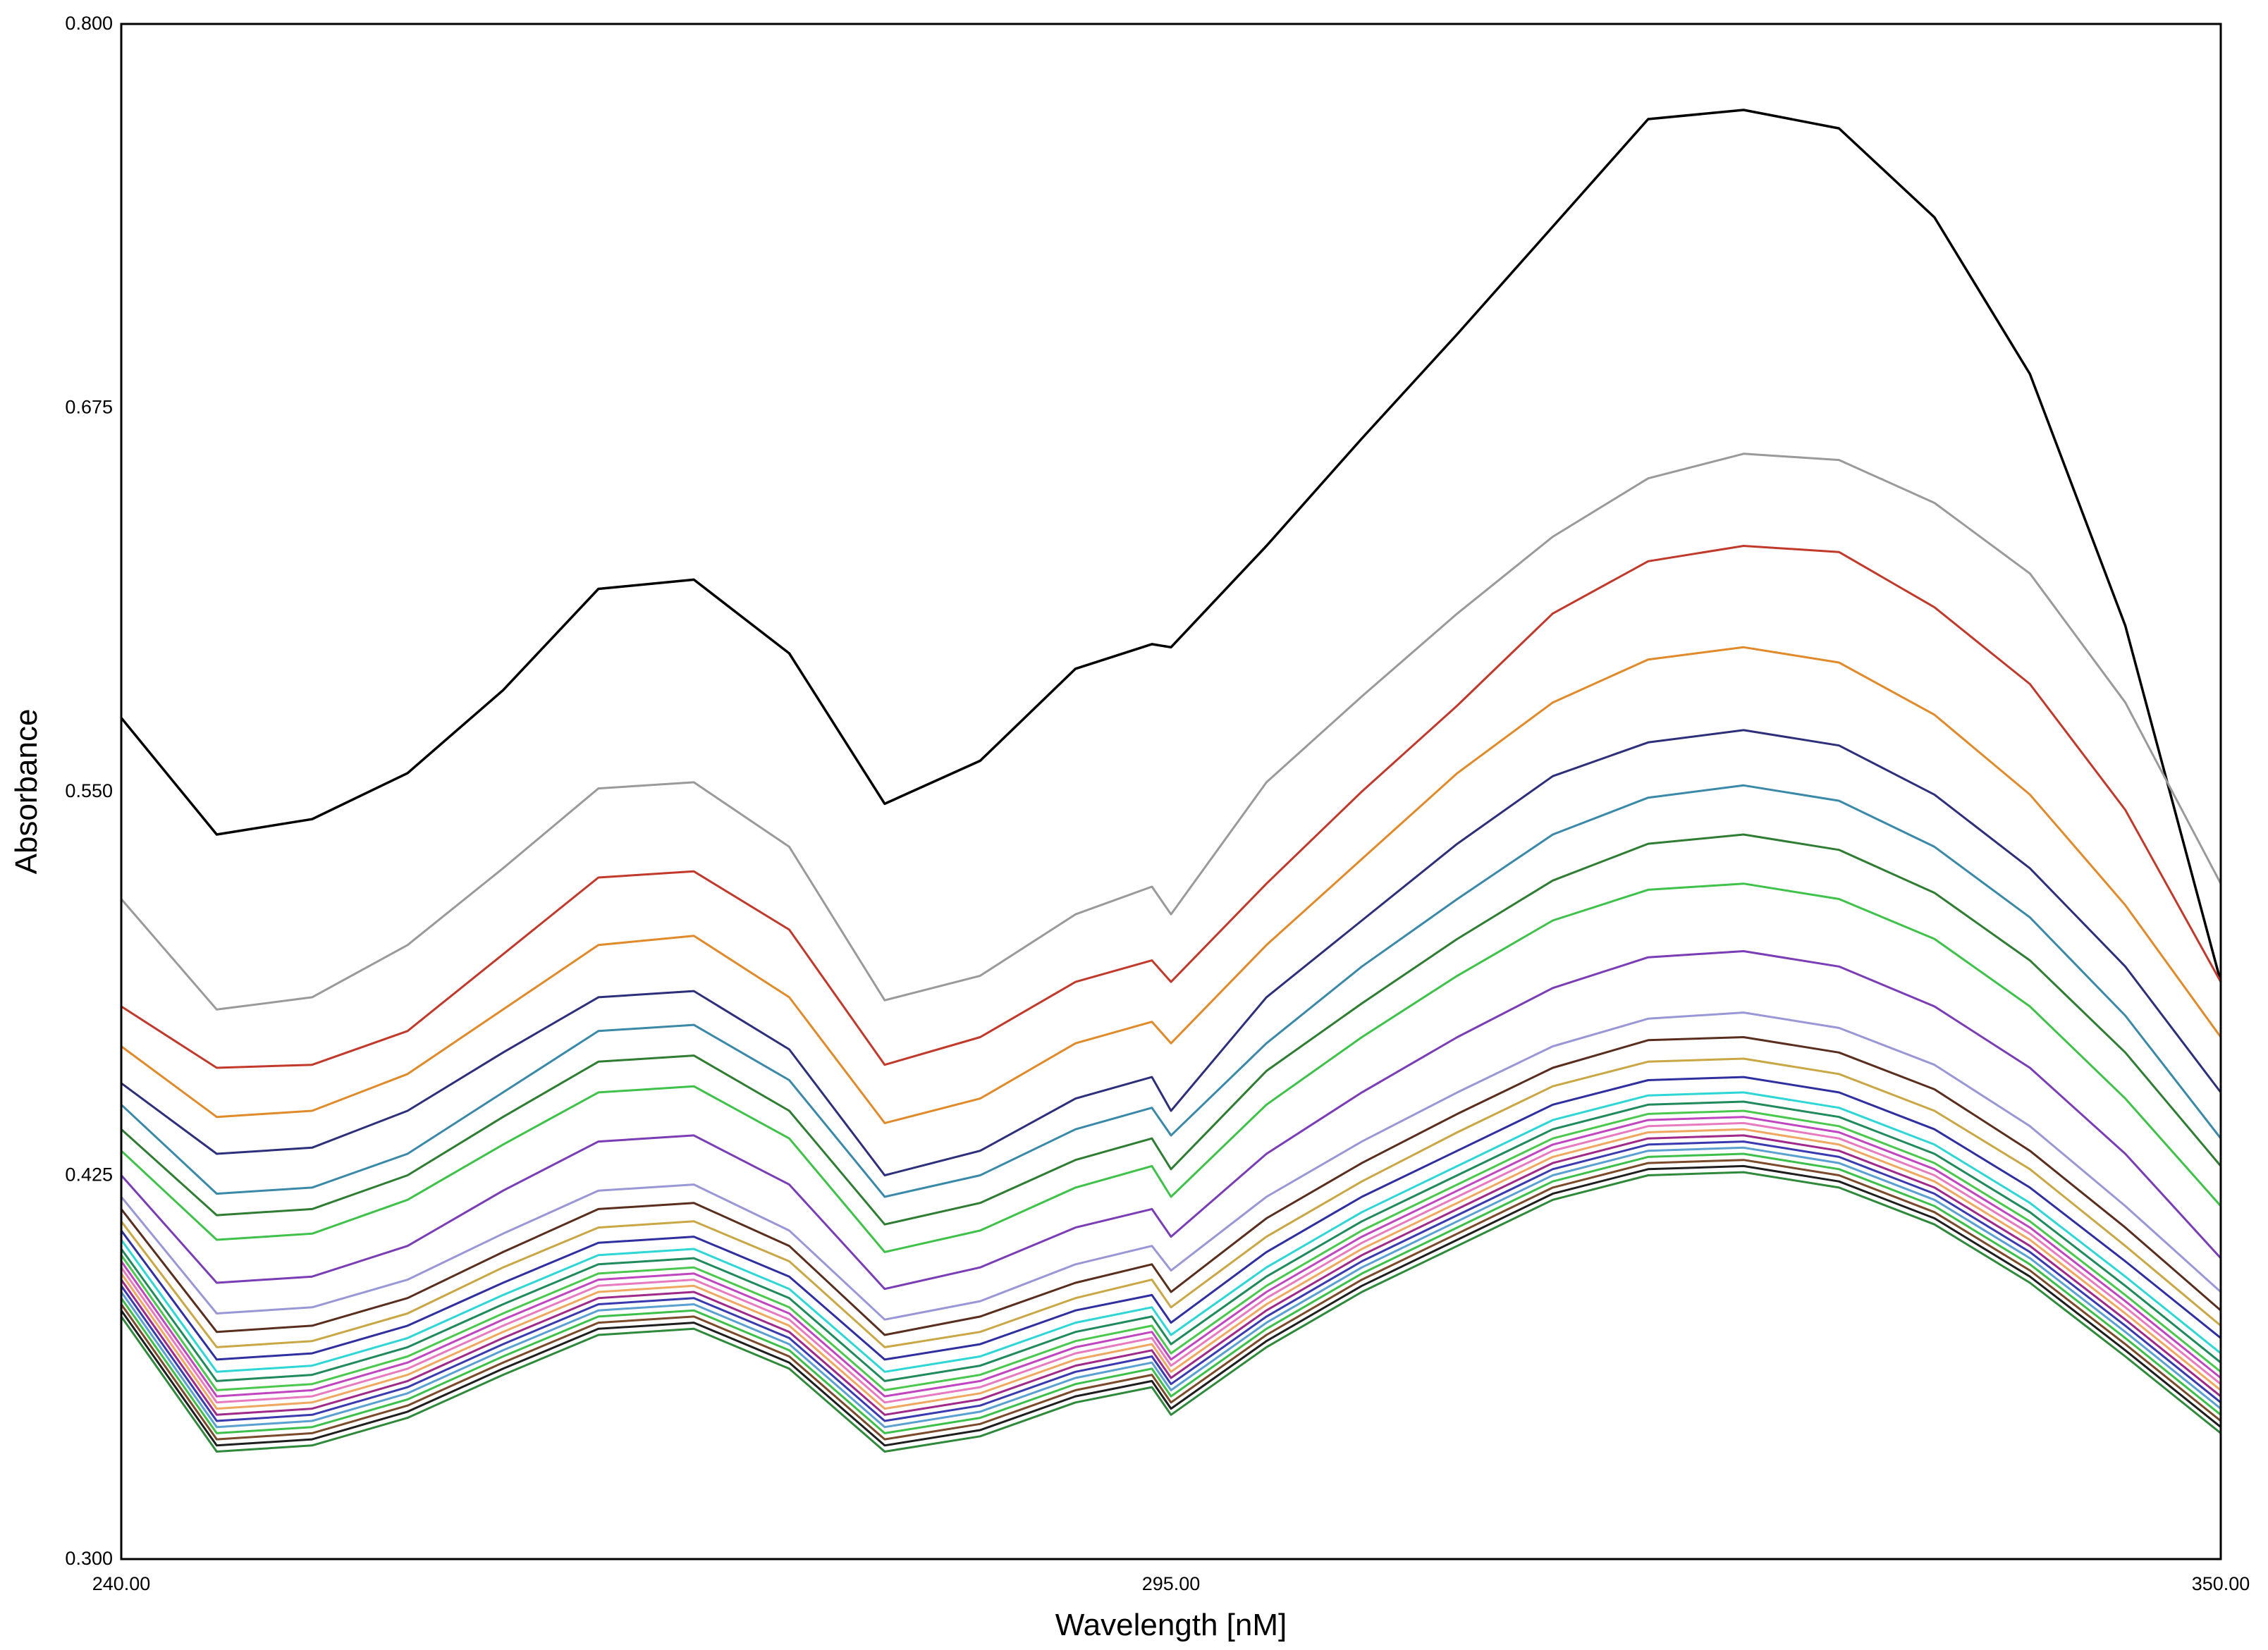  What do you see at coordinates (122, 1583) in the screenshot?
I see `x-tick-label: 240.00` at bounding box center [122, 1583].